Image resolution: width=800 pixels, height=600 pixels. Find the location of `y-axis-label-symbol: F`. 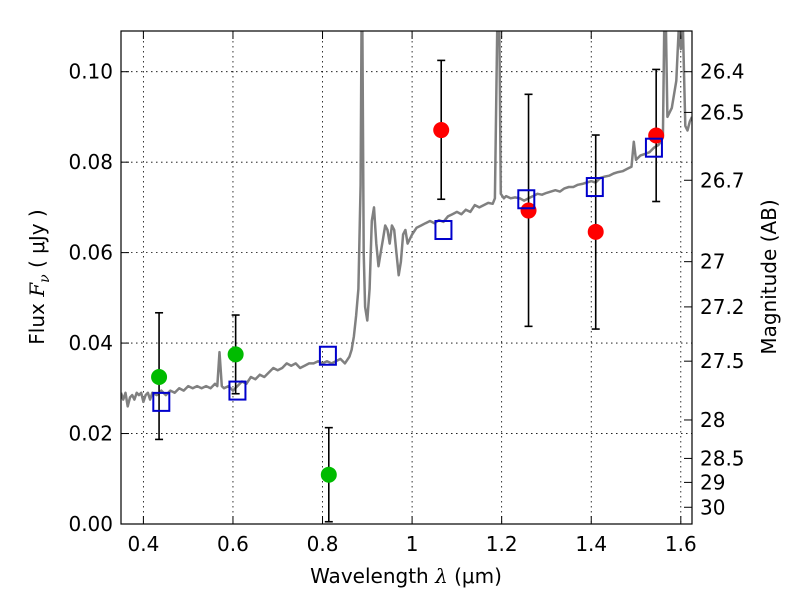

y-axis-label-symbol: F is located at coordinates (37, 290).